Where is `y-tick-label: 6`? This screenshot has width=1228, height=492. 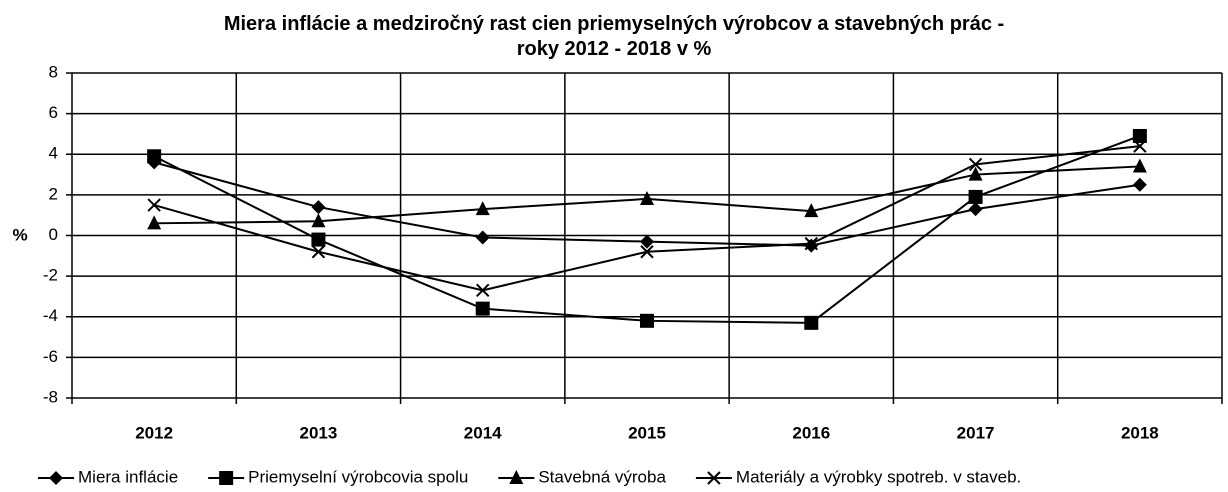
y-tick-label: 6 is located at coordinates (53, 112).